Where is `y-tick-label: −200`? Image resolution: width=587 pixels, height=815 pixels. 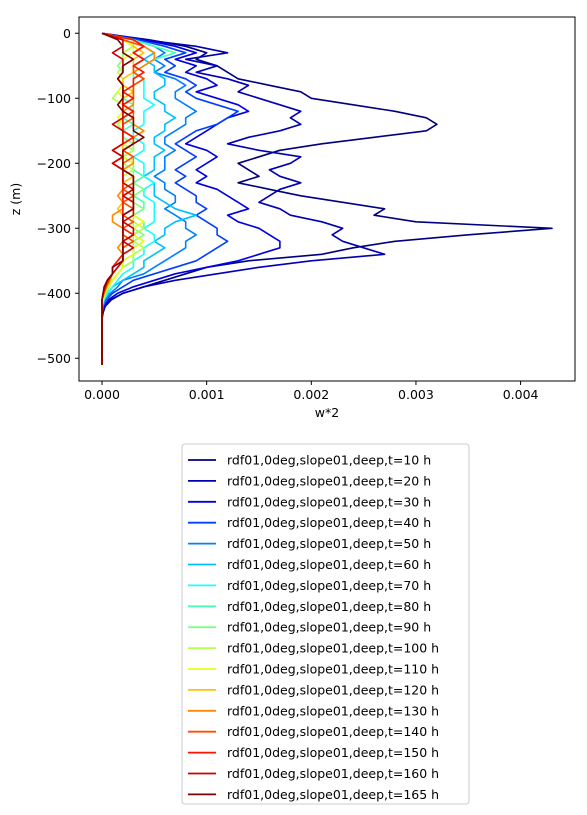 y-tick-label: −200 is located at coordinates (54, 163).